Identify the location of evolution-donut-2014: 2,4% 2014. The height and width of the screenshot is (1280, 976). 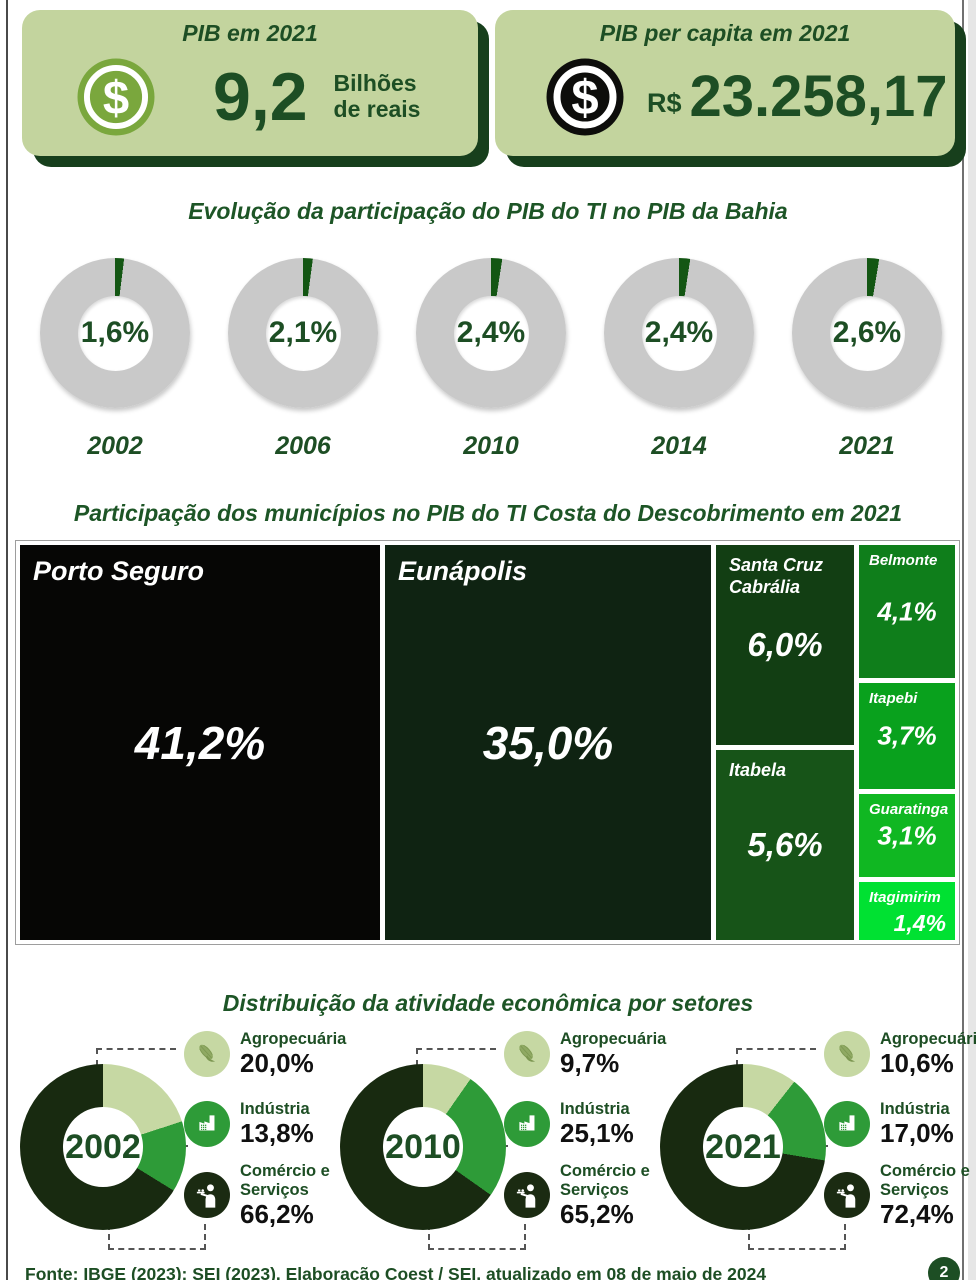
(679, 359).